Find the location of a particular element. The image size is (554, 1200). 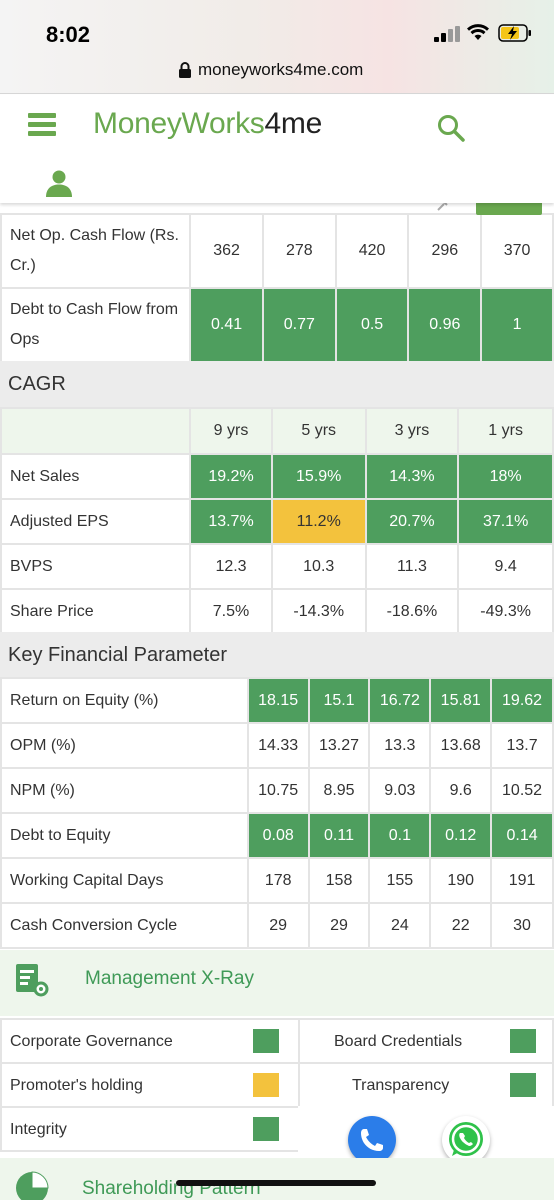

value-cell: 18% is located at coordinates (505, 476).